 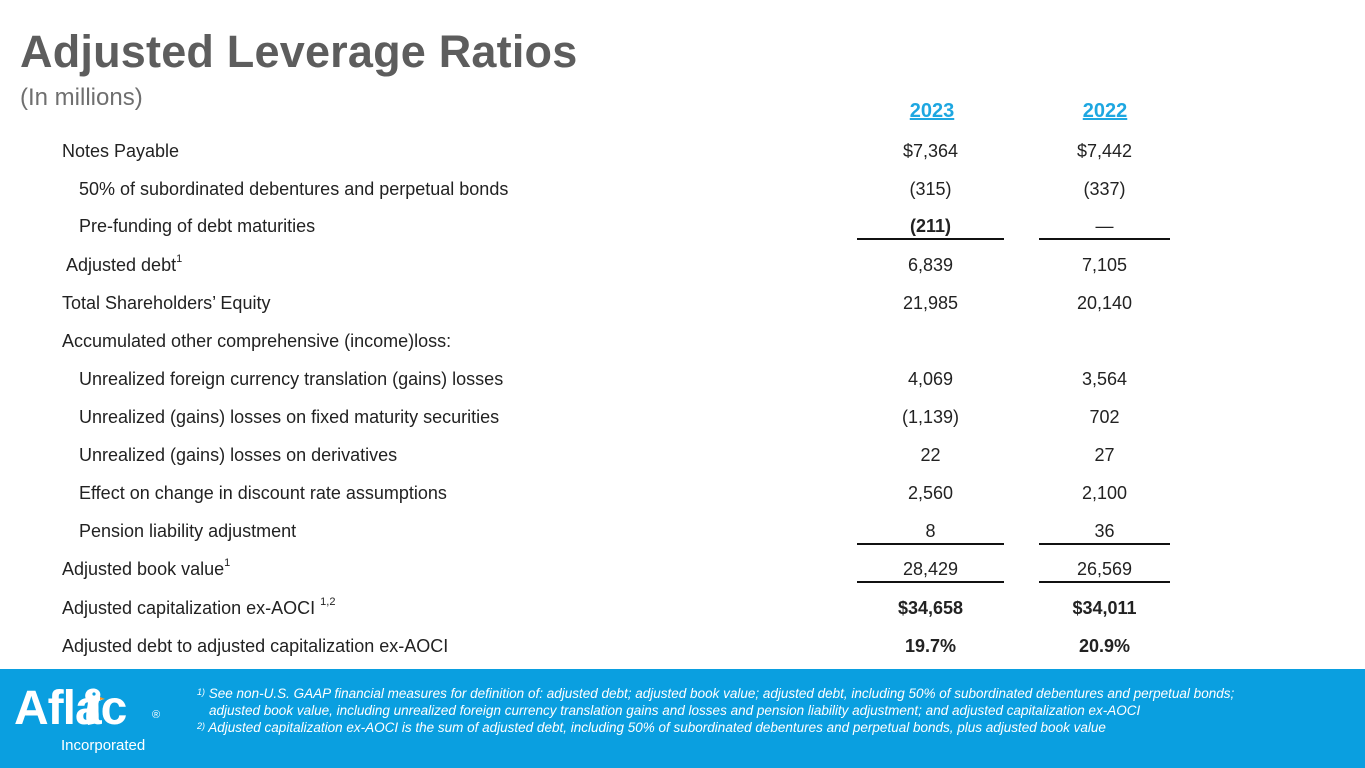 What do you see at coordinates (1104, 226) in the screenshot?
I see `row-value-2022: —` at bounding box center [1104, 226].